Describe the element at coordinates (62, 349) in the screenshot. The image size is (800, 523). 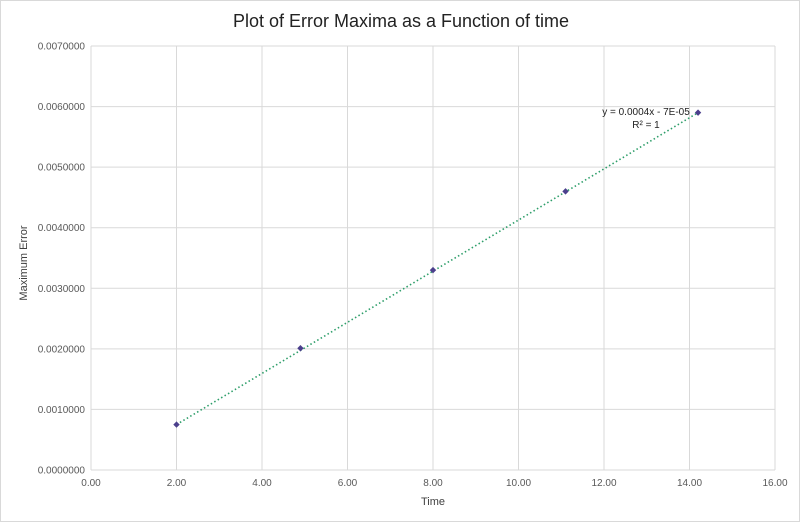
I see `y-tick-label: 0.0020000` at that location.